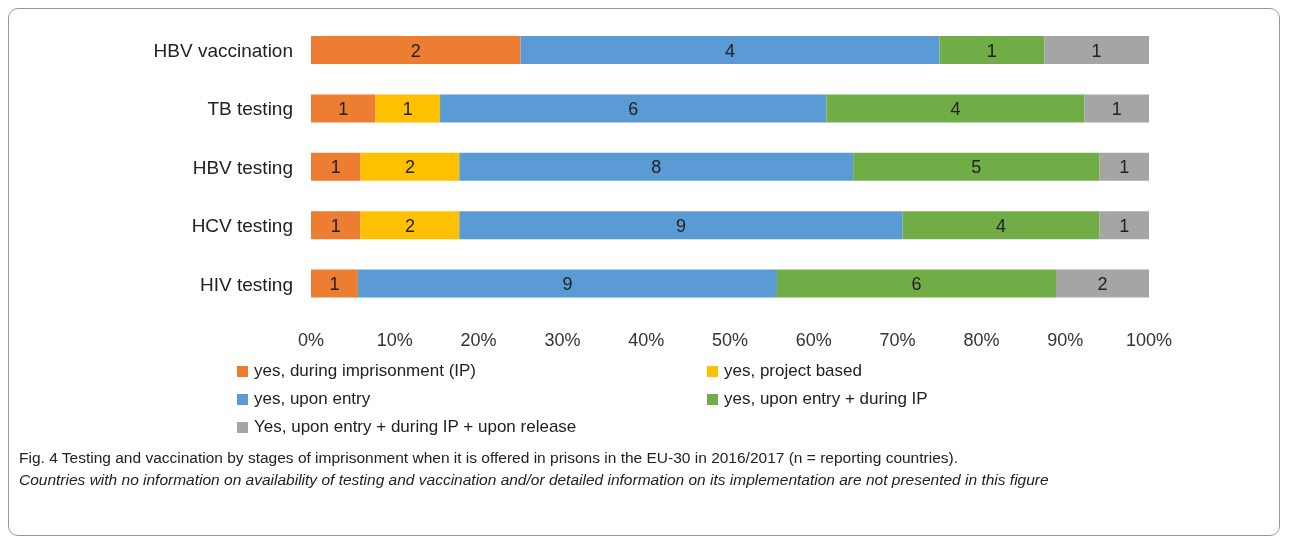 The width and height of the screenshot is (1290, 546). Describe the element at coordinates (250, 109) in the screenshot. I see `y-tick-label: TB testing` at that location.